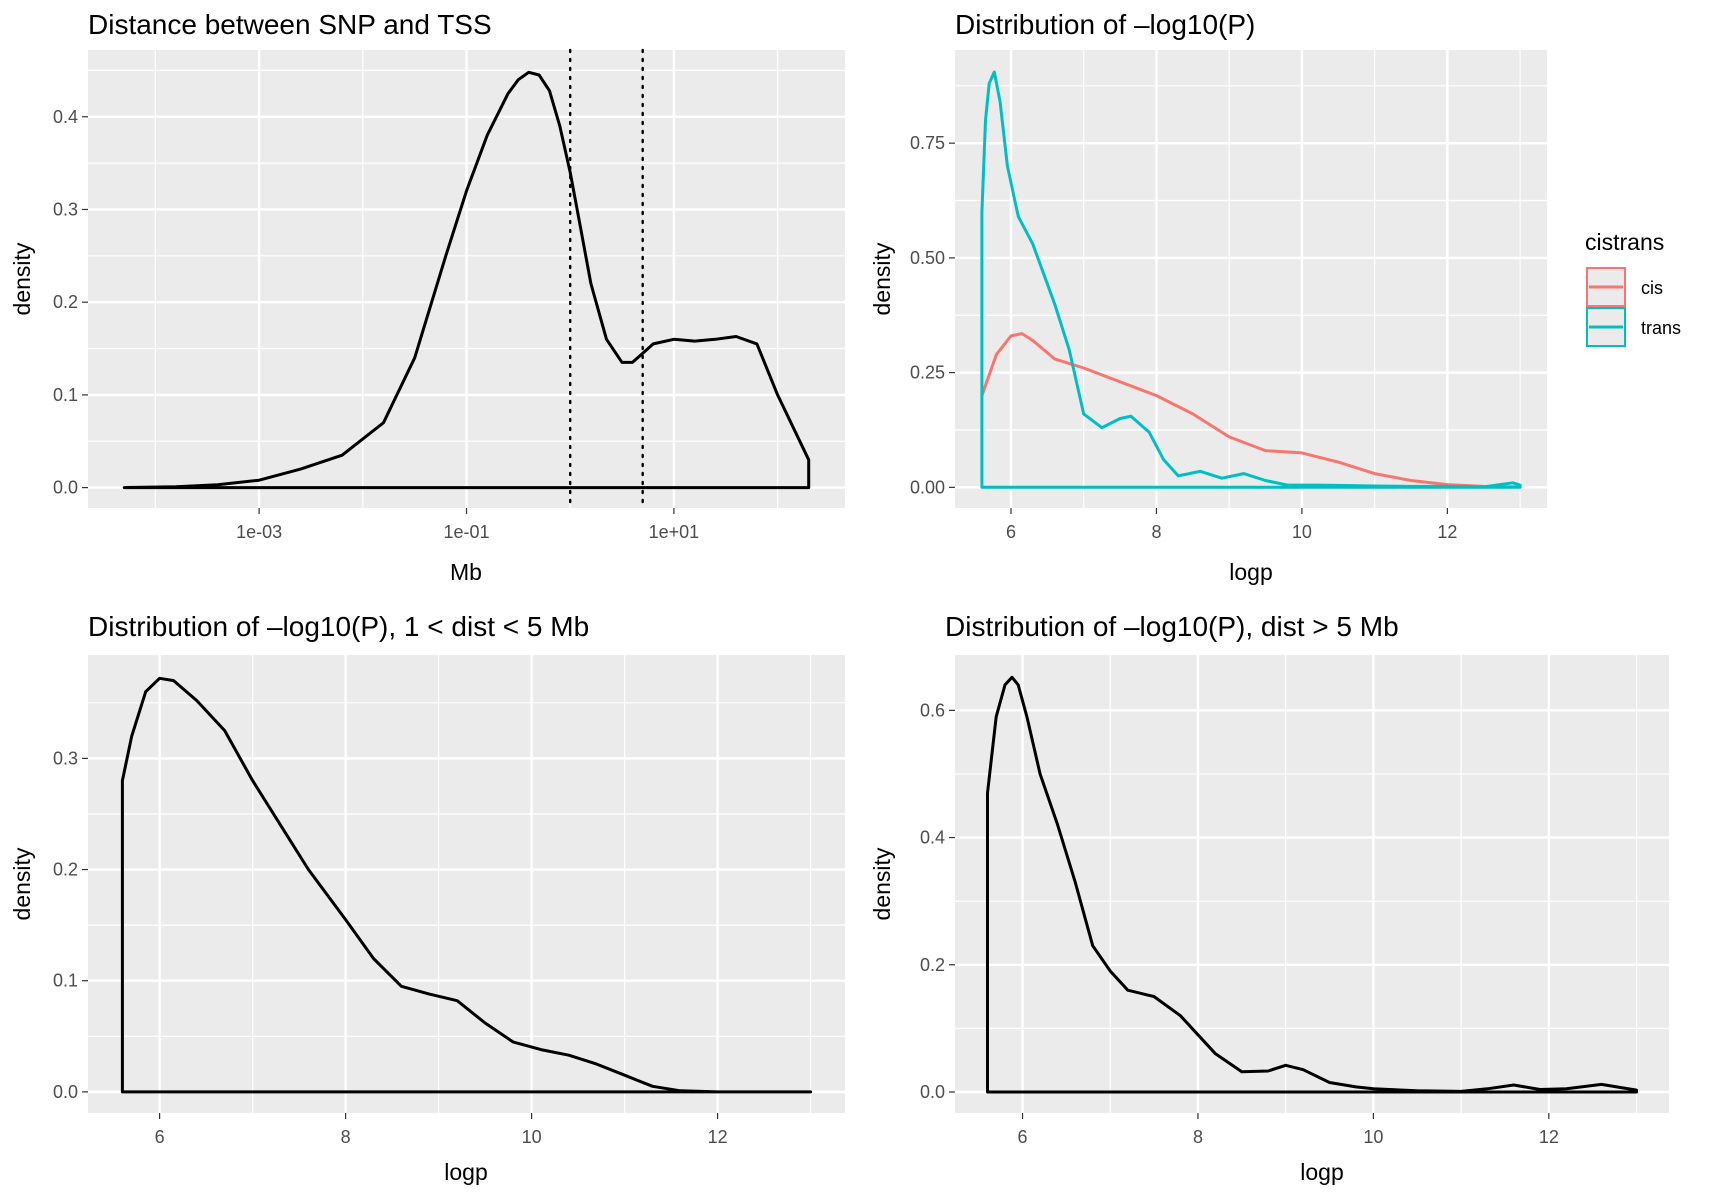 This screenshot has width=1714, height=1200. What do you see at coordinates (1633, 327) in the screenshot?
I see `legend-entry-trans: trans` at bounding box center [1633, 327].